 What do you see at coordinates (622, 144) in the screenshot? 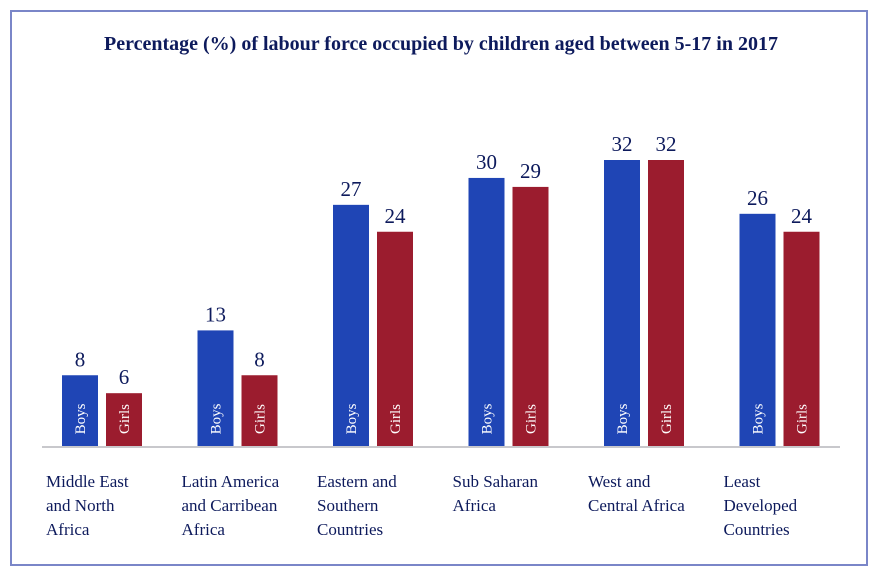
I see `value-label-boys-4: 32` at bounding box center [622, 144].